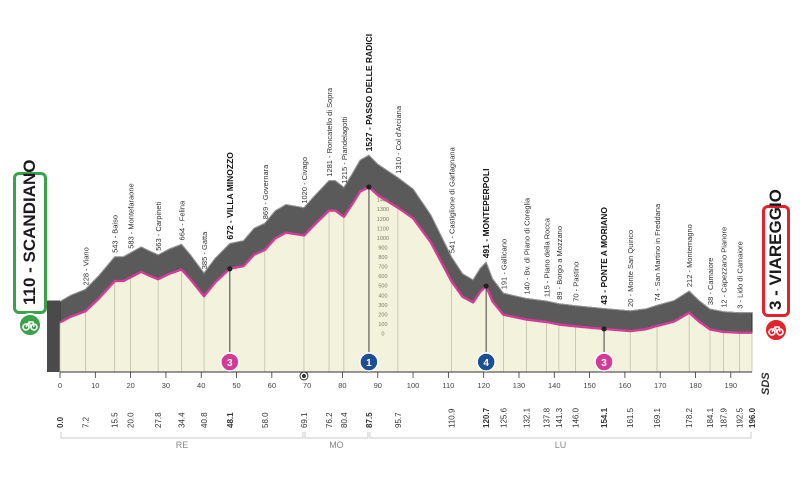 This screenshot has width=800, height=489. I want to click on waypoint-altitude: 385 -, so click(204, 259).